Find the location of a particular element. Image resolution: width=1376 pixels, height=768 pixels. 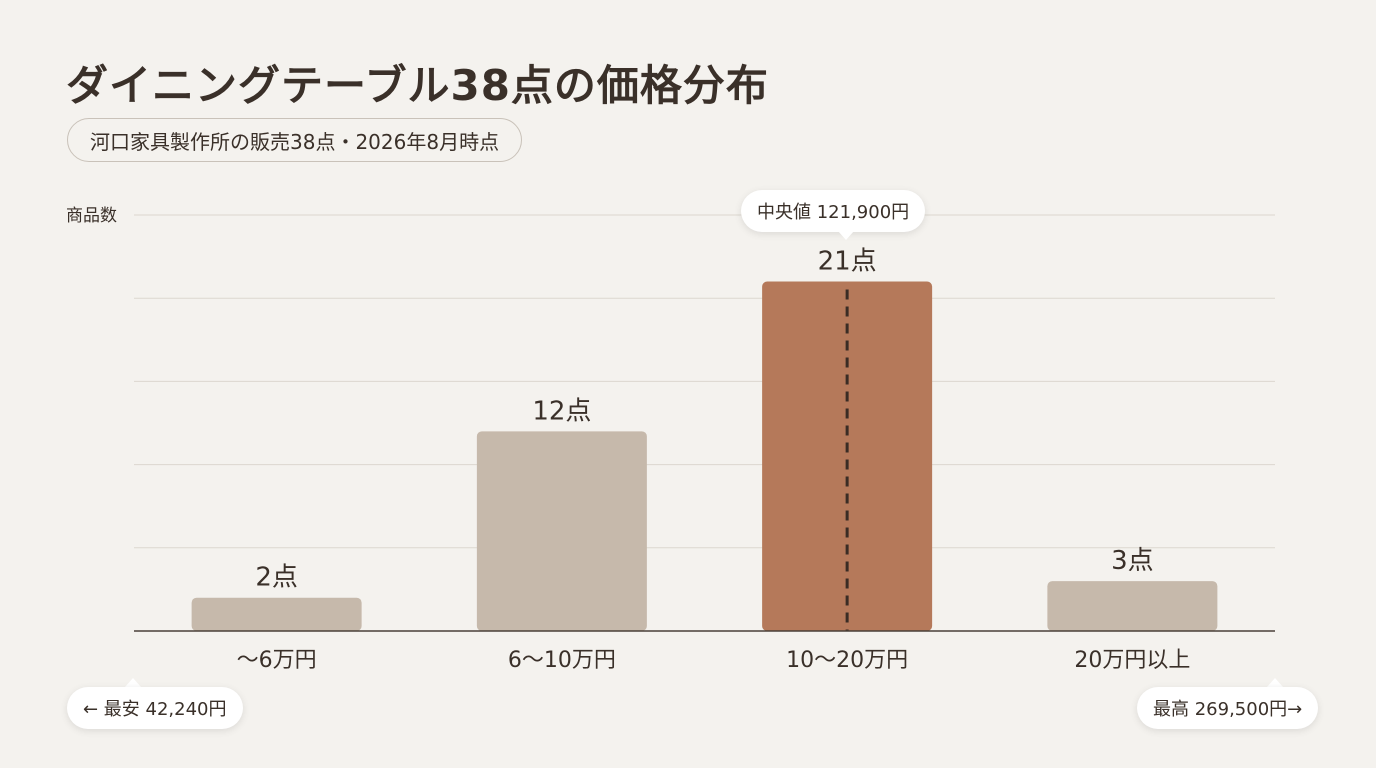

x-tick-label: 10〜20万円 is located at coordinates (847, 660).